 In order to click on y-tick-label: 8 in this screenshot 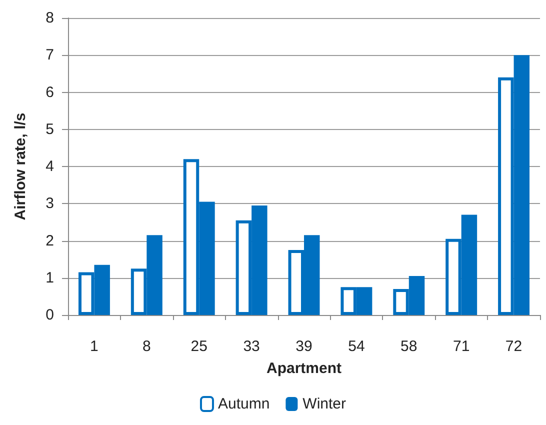, I will do `click(50, 18)`.